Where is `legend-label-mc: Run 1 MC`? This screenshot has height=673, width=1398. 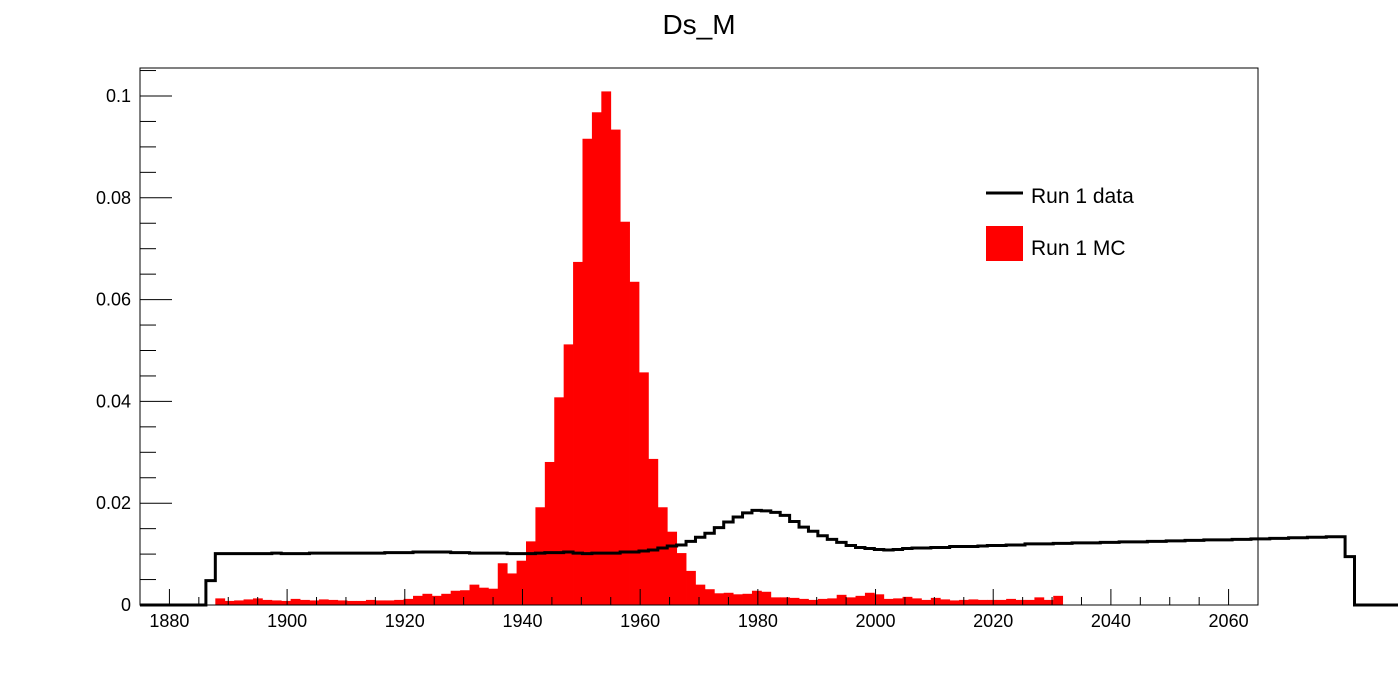
legend-label-mc: Run 1 MC is located at coordinates (1078, 248).